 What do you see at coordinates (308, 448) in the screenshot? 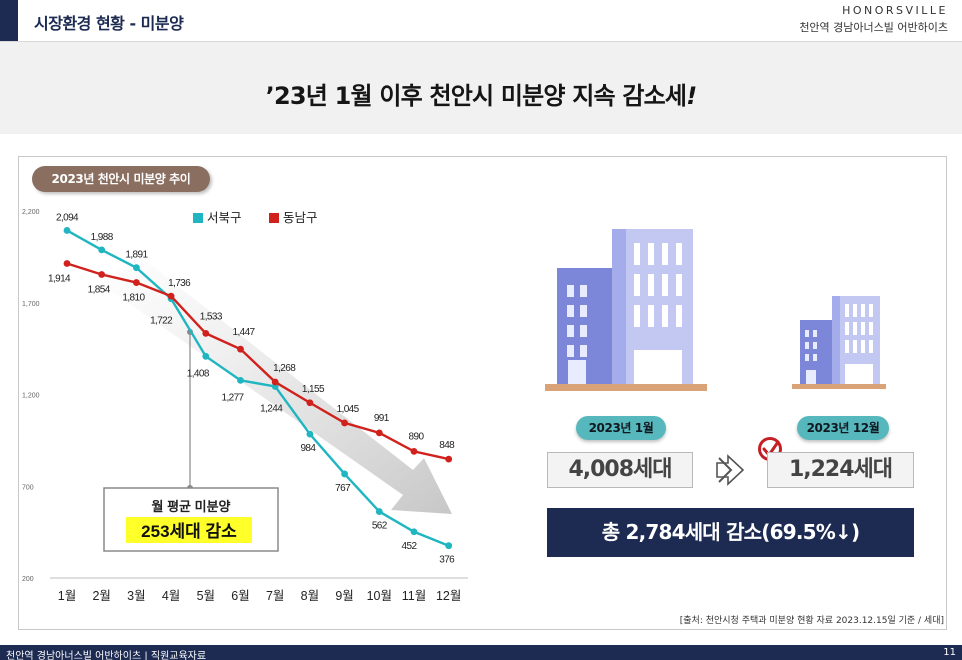
I see `data-label: 984` at bounding box center [308, 448].